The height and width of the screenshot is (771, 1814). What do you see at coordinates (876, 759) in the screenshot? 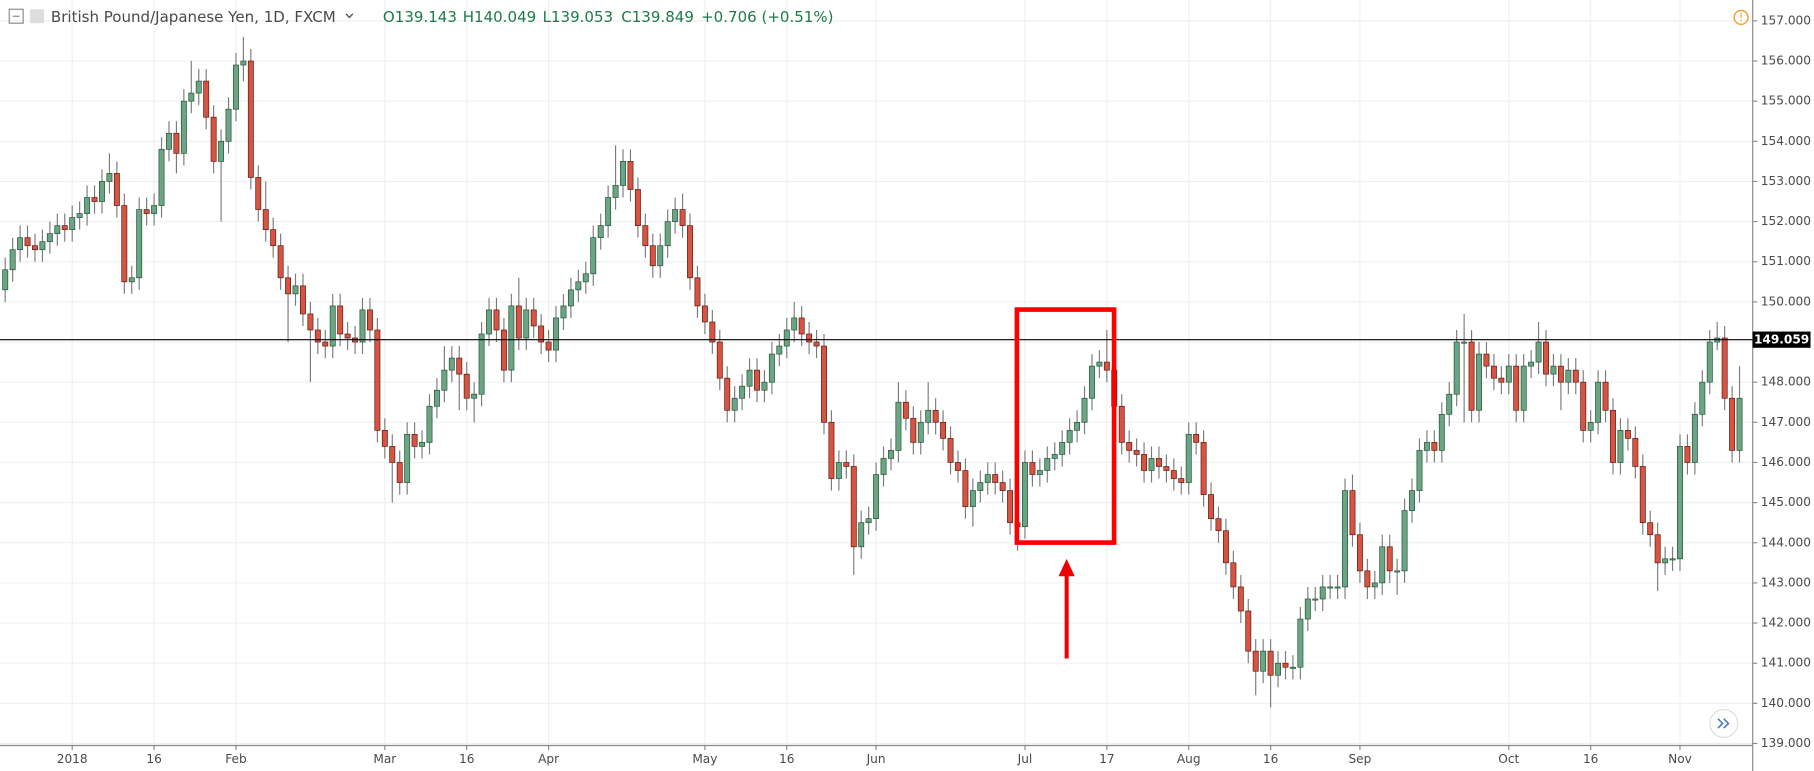
I see `x-tick-label: Jun` at bounding box center [876, 759].